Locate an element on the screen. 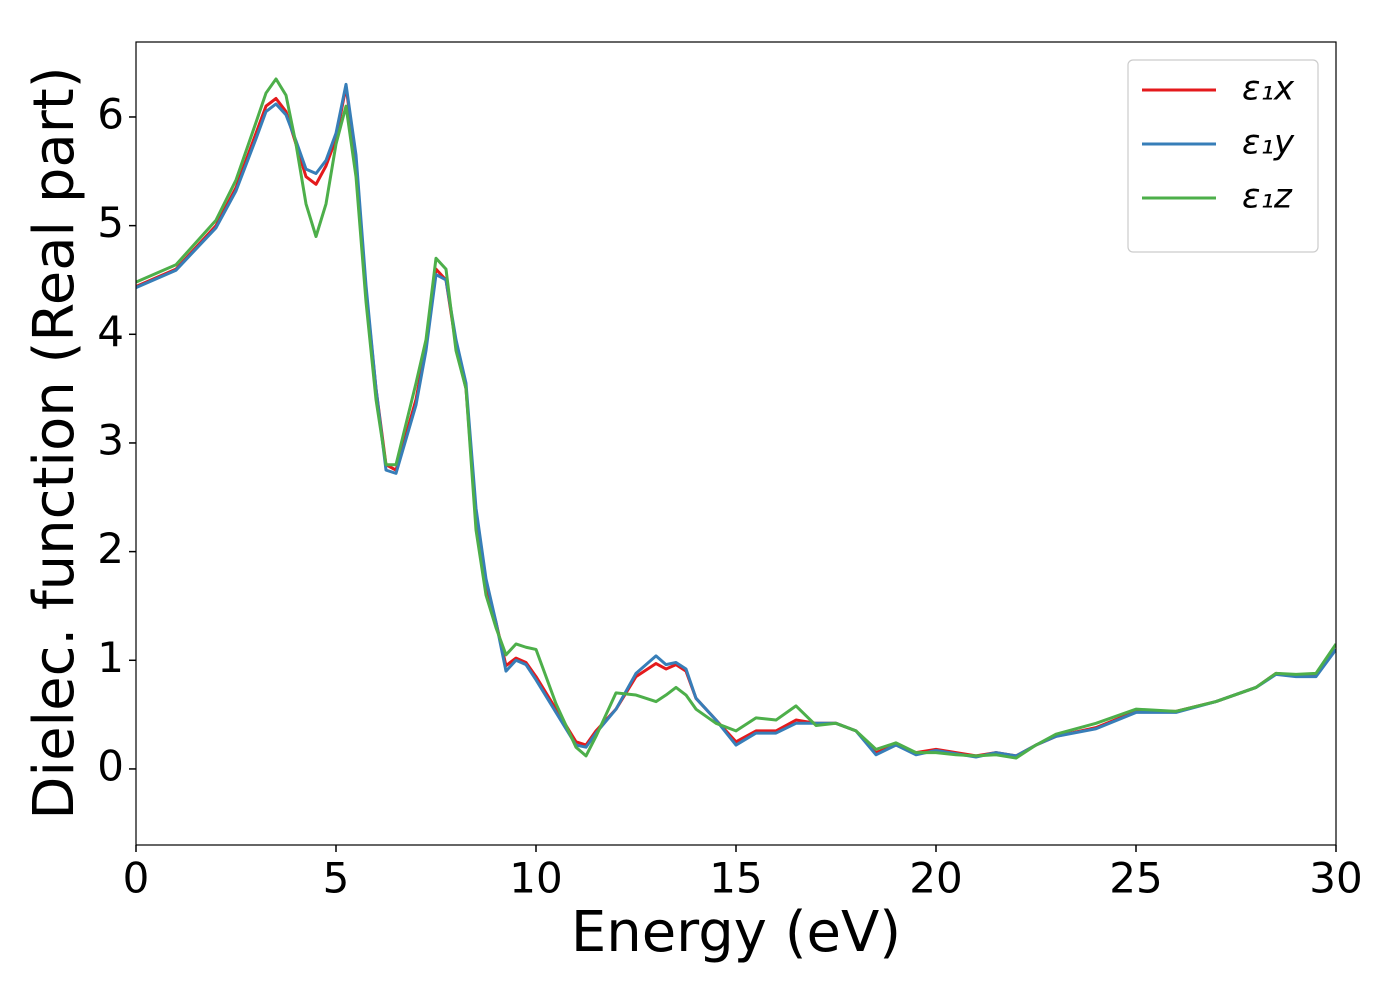 Image resolution: width=1400 pixels, height=1004 pixels. y-tick-label: 1 is located at coordinates (110, 657).